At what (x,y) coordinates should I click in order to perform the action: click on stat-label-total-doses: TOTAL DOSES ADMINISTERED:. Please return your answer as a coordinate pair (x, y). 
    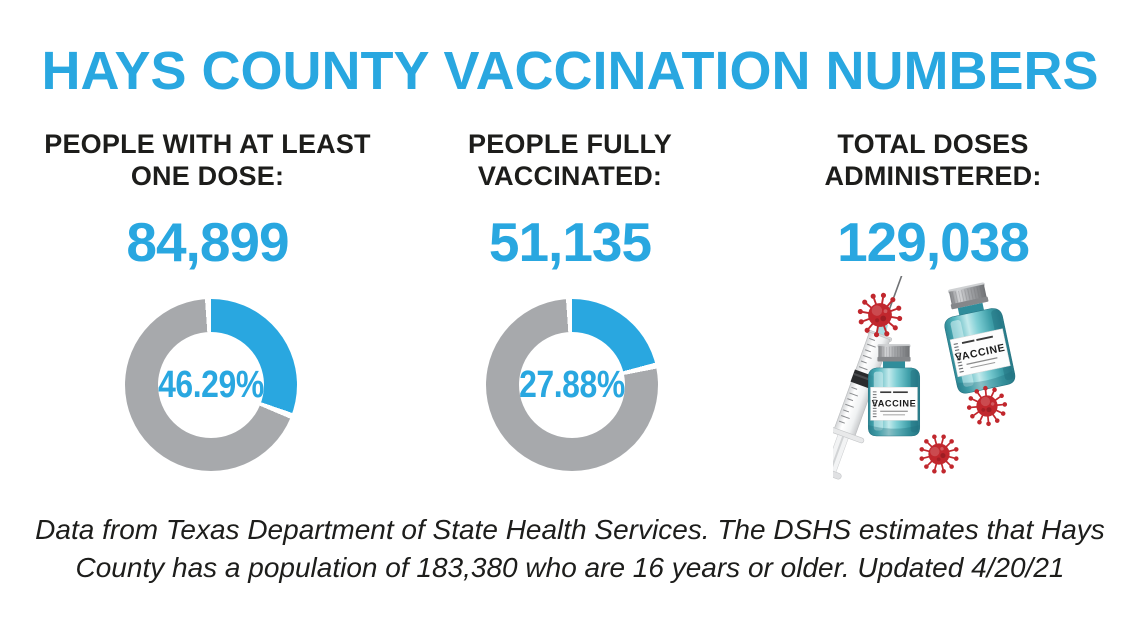
    Looking at the image, I should click on (933, 160).